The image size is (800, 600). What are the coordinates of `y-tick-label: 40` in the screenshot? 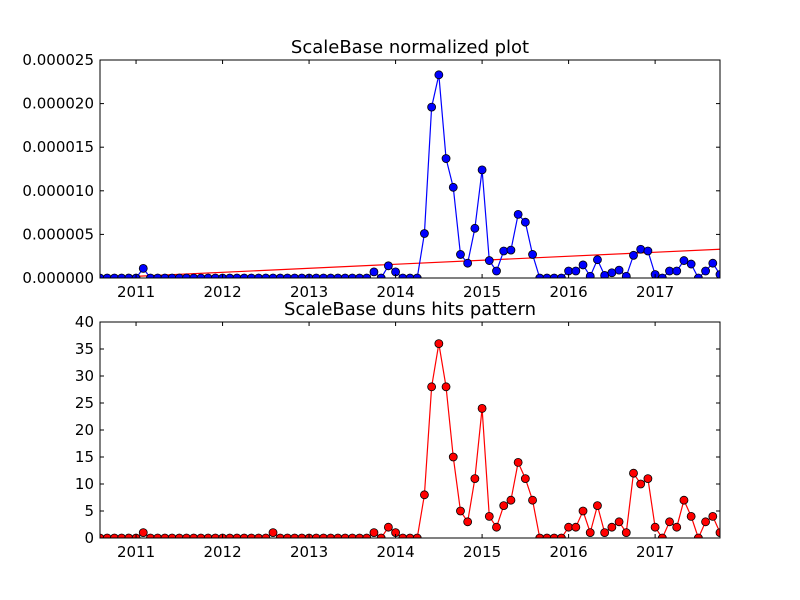 It's located at (84, 322).